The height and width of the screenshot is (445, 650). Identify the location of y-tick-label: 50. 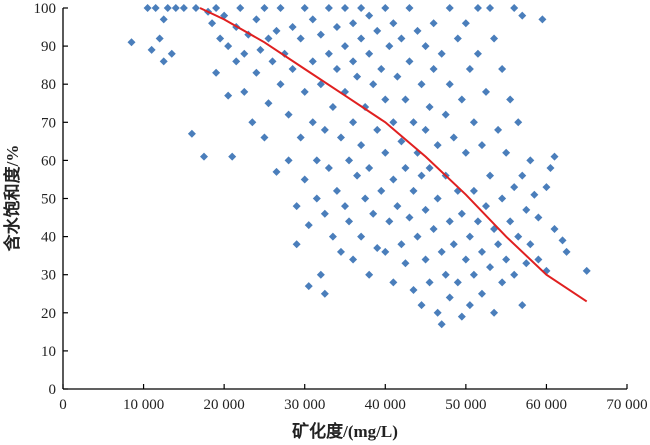
(48, 200).